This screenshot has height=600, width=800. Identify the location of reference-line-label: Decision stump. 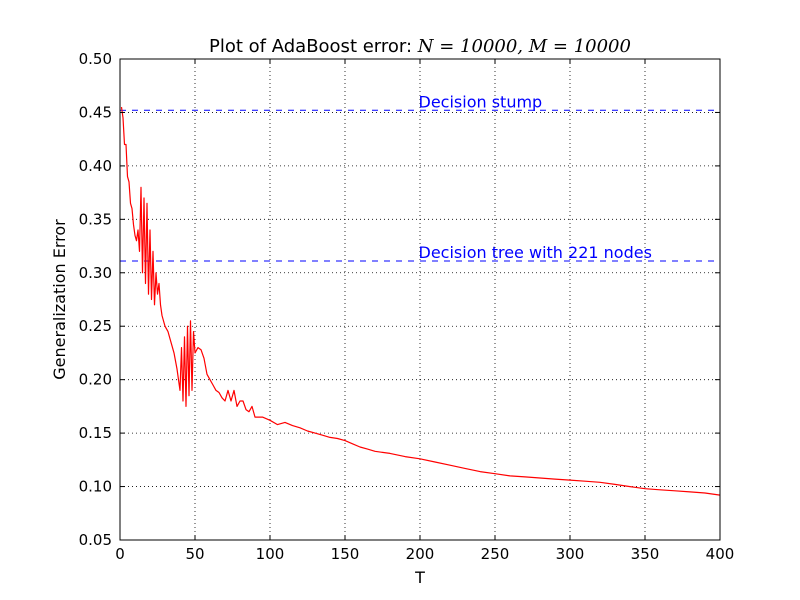
(481, 101).